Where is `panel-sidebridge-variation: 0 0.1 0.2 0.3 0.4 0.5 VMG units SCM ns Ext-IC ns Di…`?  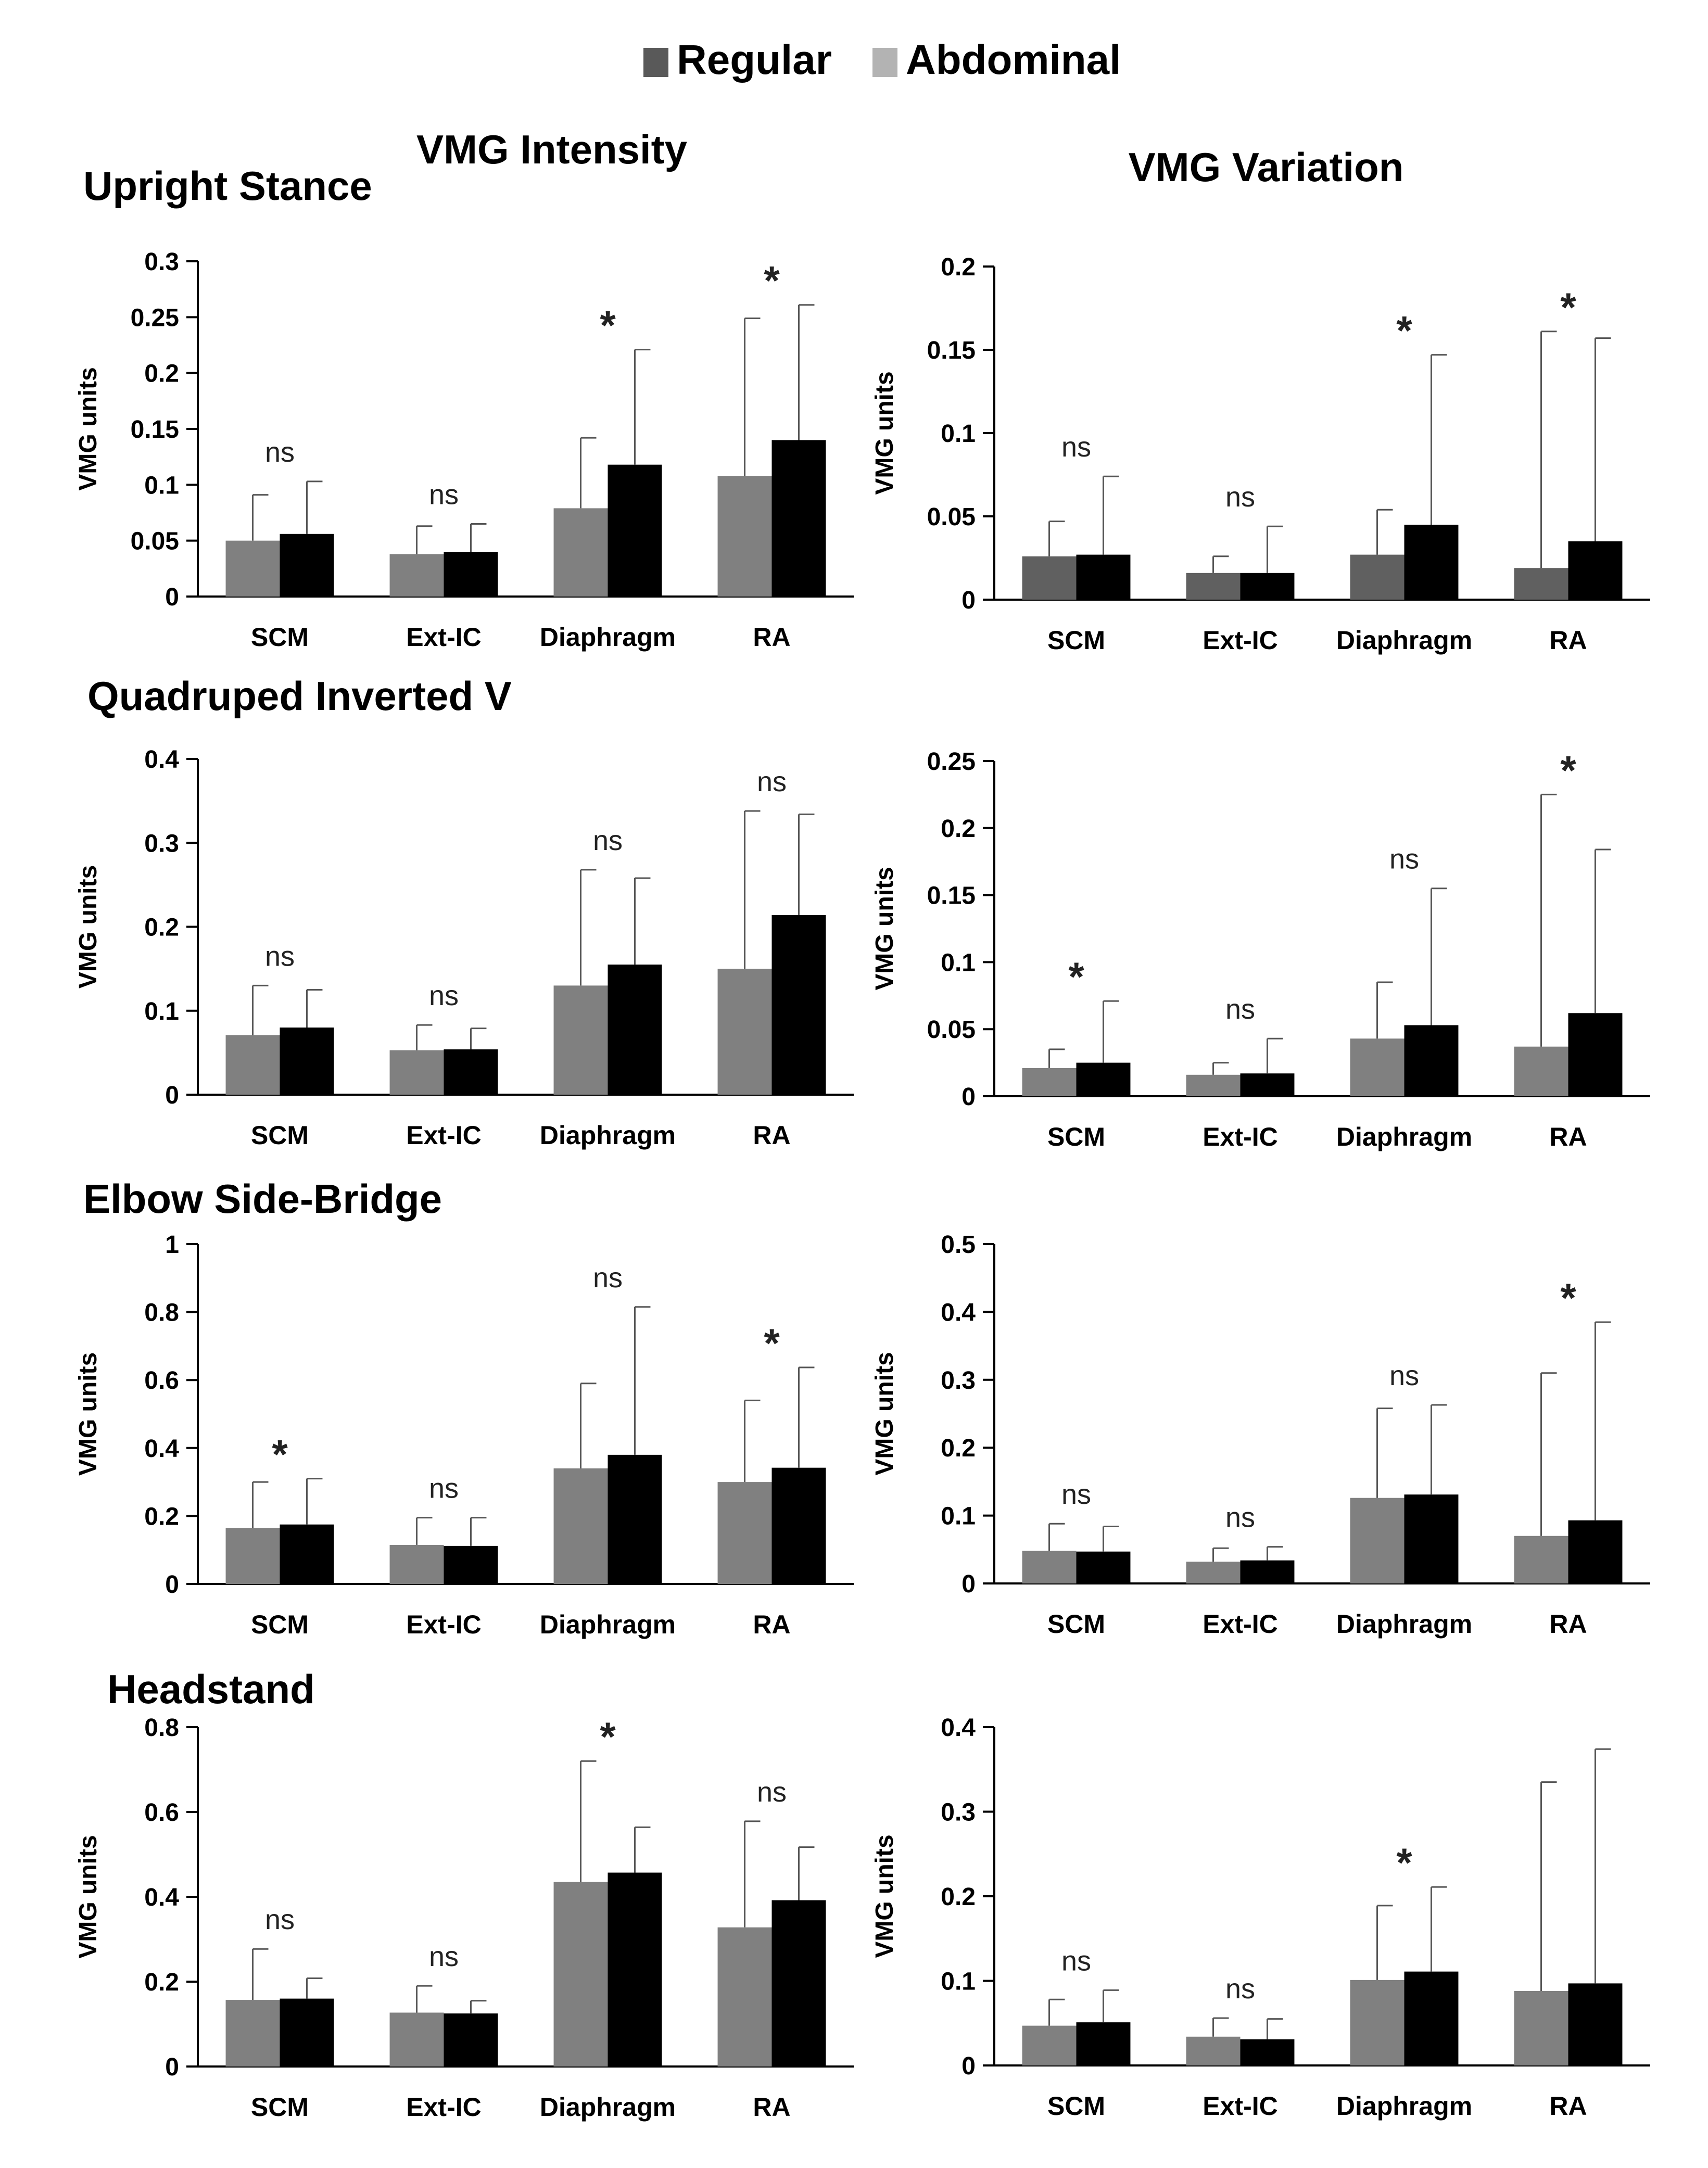 panel-sidebridge-variation: 0 0.1 0.2 0.3 0.4 0.5 VMG units SCM ns Ext-IC ns Di… is located at coordinates (1261, 1435).